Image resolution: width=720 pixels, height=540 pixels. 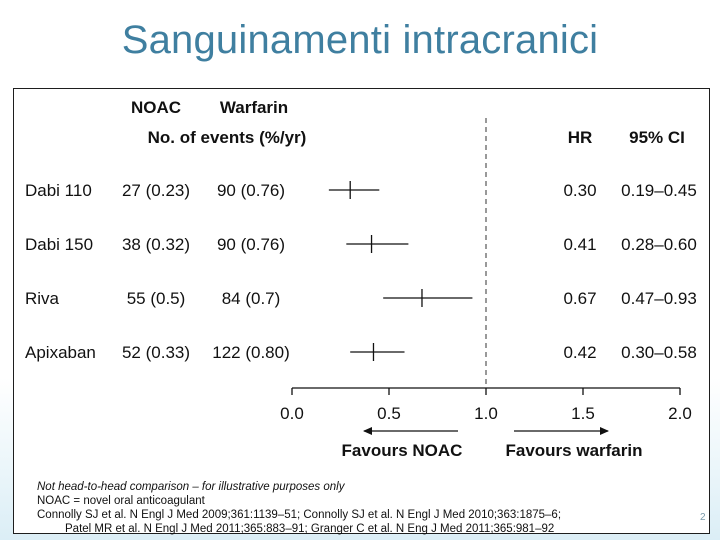 What do you see at coordinates (42, 298) in the screenshot?
I see `row-label: Riva` at bounding box center [42, 298].